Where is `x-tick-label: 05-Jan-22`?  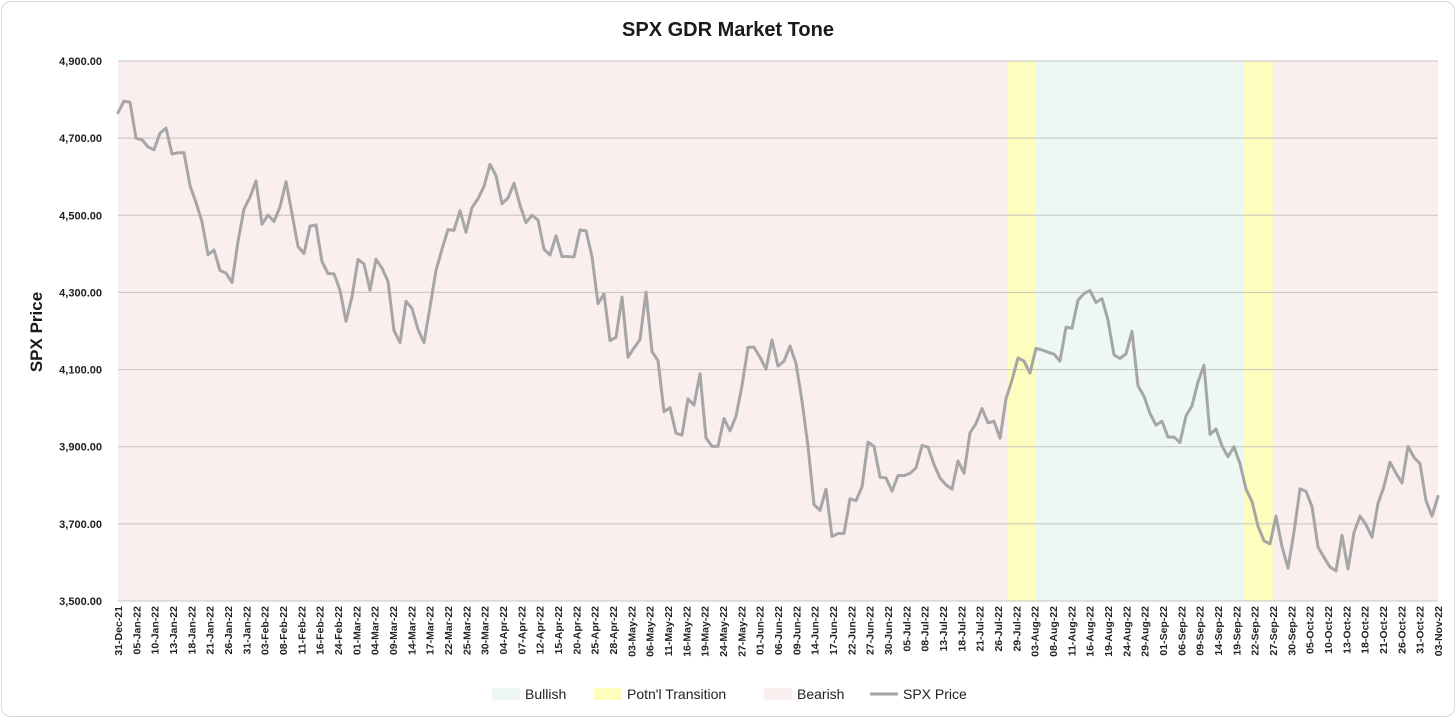 x-tick-label: 05-Jan-22 is located at coordinates (137, 630).